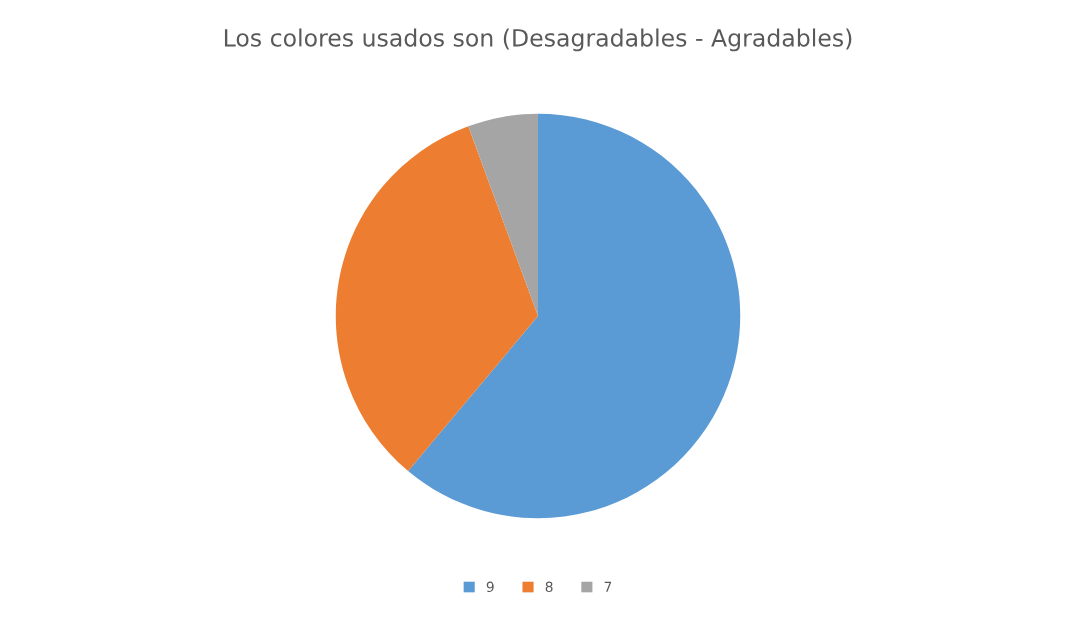 The width and height of the screenshot is (1076, 632). What do you see at coordinates (549, 587) in the screenshot?
I see `legend-label: 8` at bounding box center [549, 587].